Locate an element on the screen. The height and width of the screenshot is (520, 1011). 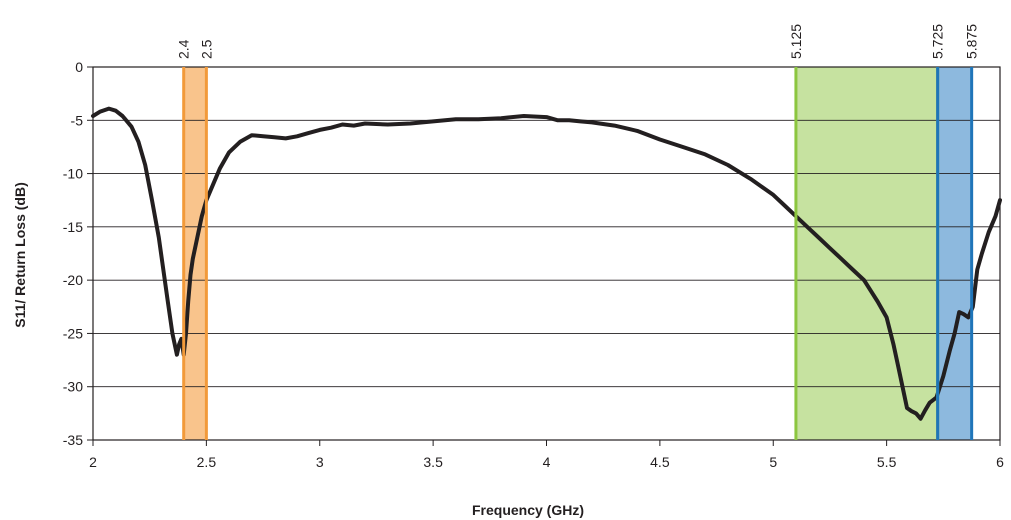
x-axis-title: Frequency (GHz) is located at coordinates (528, 510).